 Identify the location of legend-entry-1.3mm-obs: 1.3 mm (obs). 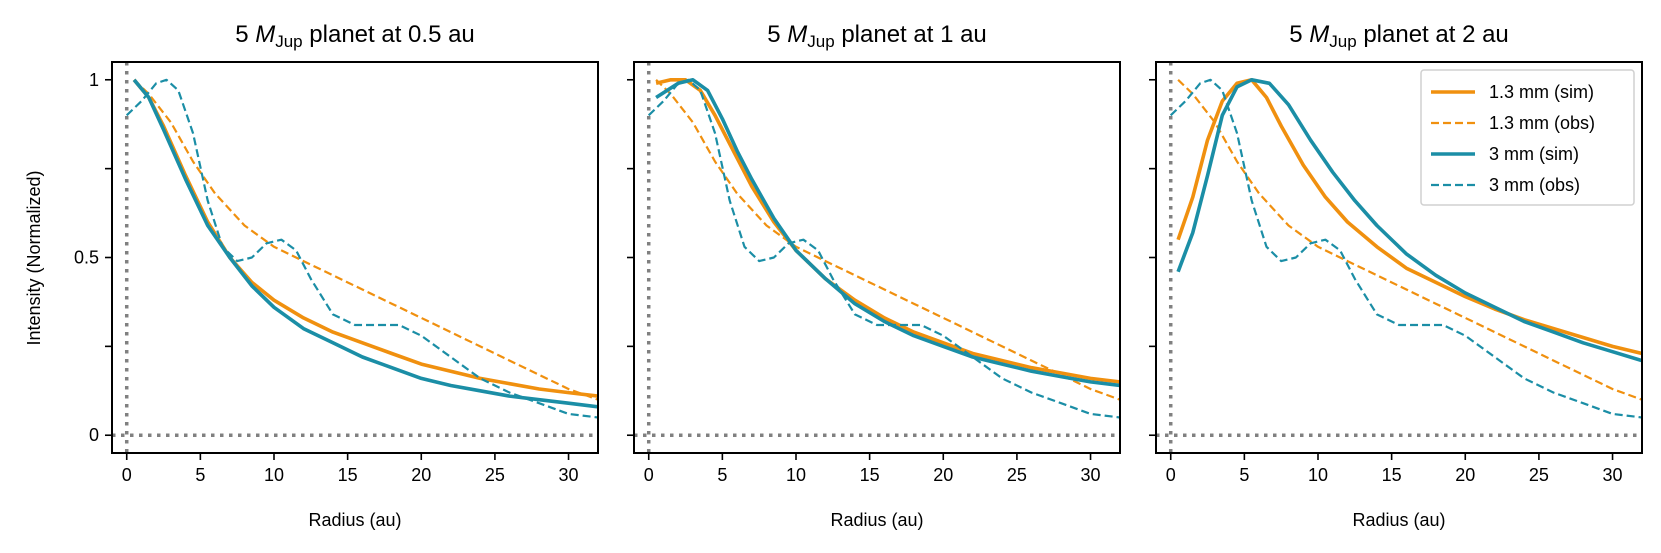
(1513, 123).